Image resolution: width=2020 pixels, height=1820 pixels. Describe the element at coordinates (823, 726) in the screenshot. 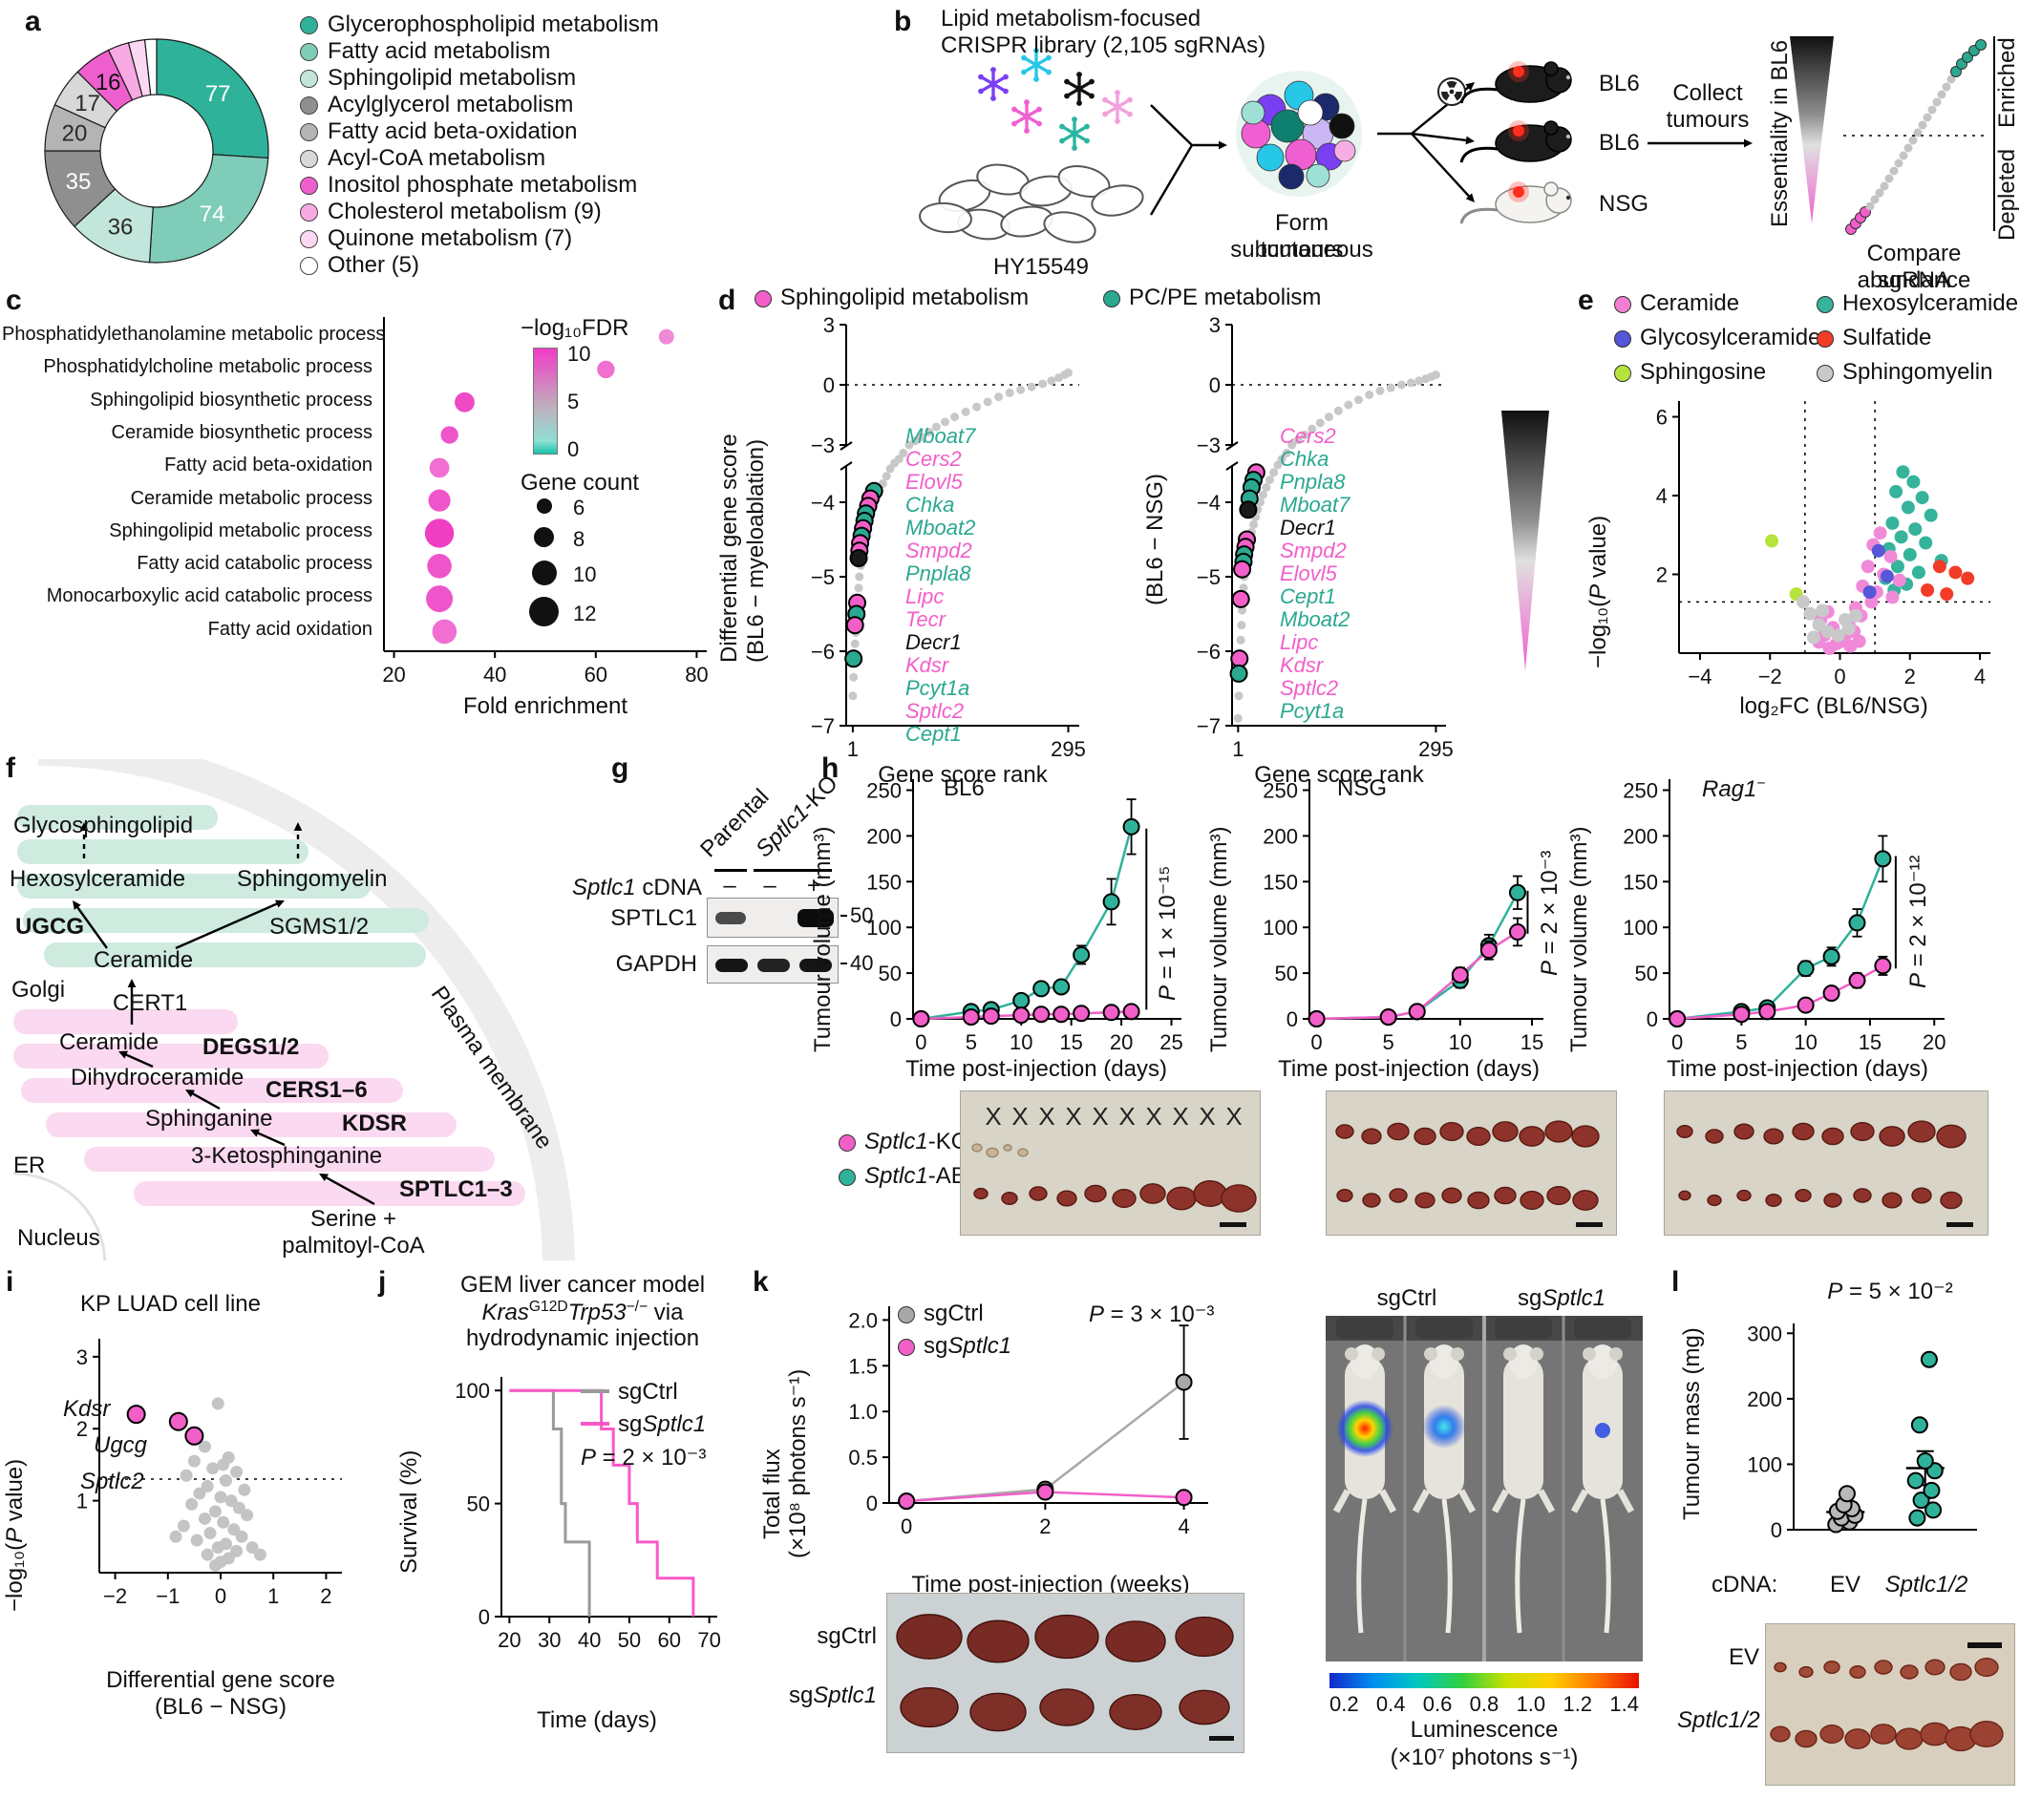

I see `svg-text: −7` at that location.